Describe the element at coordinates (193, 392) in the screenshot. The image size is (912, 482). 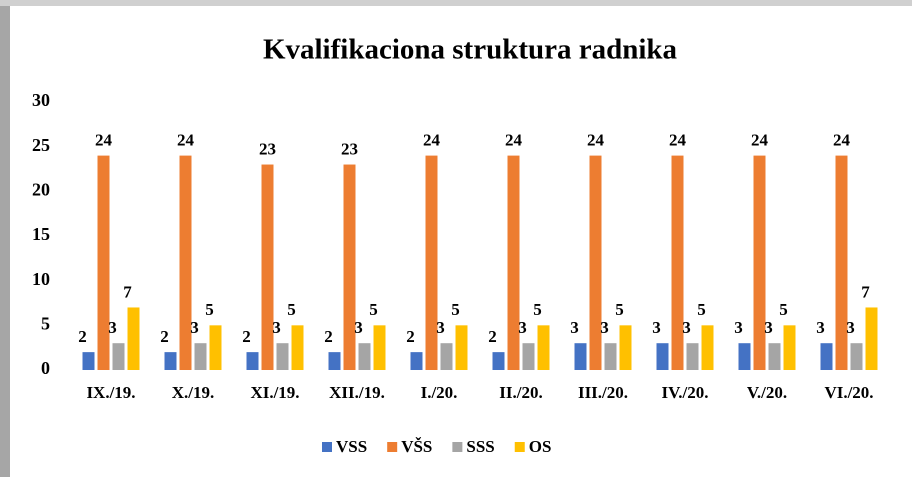
I see `x-tick-label: X./19.` at that location.